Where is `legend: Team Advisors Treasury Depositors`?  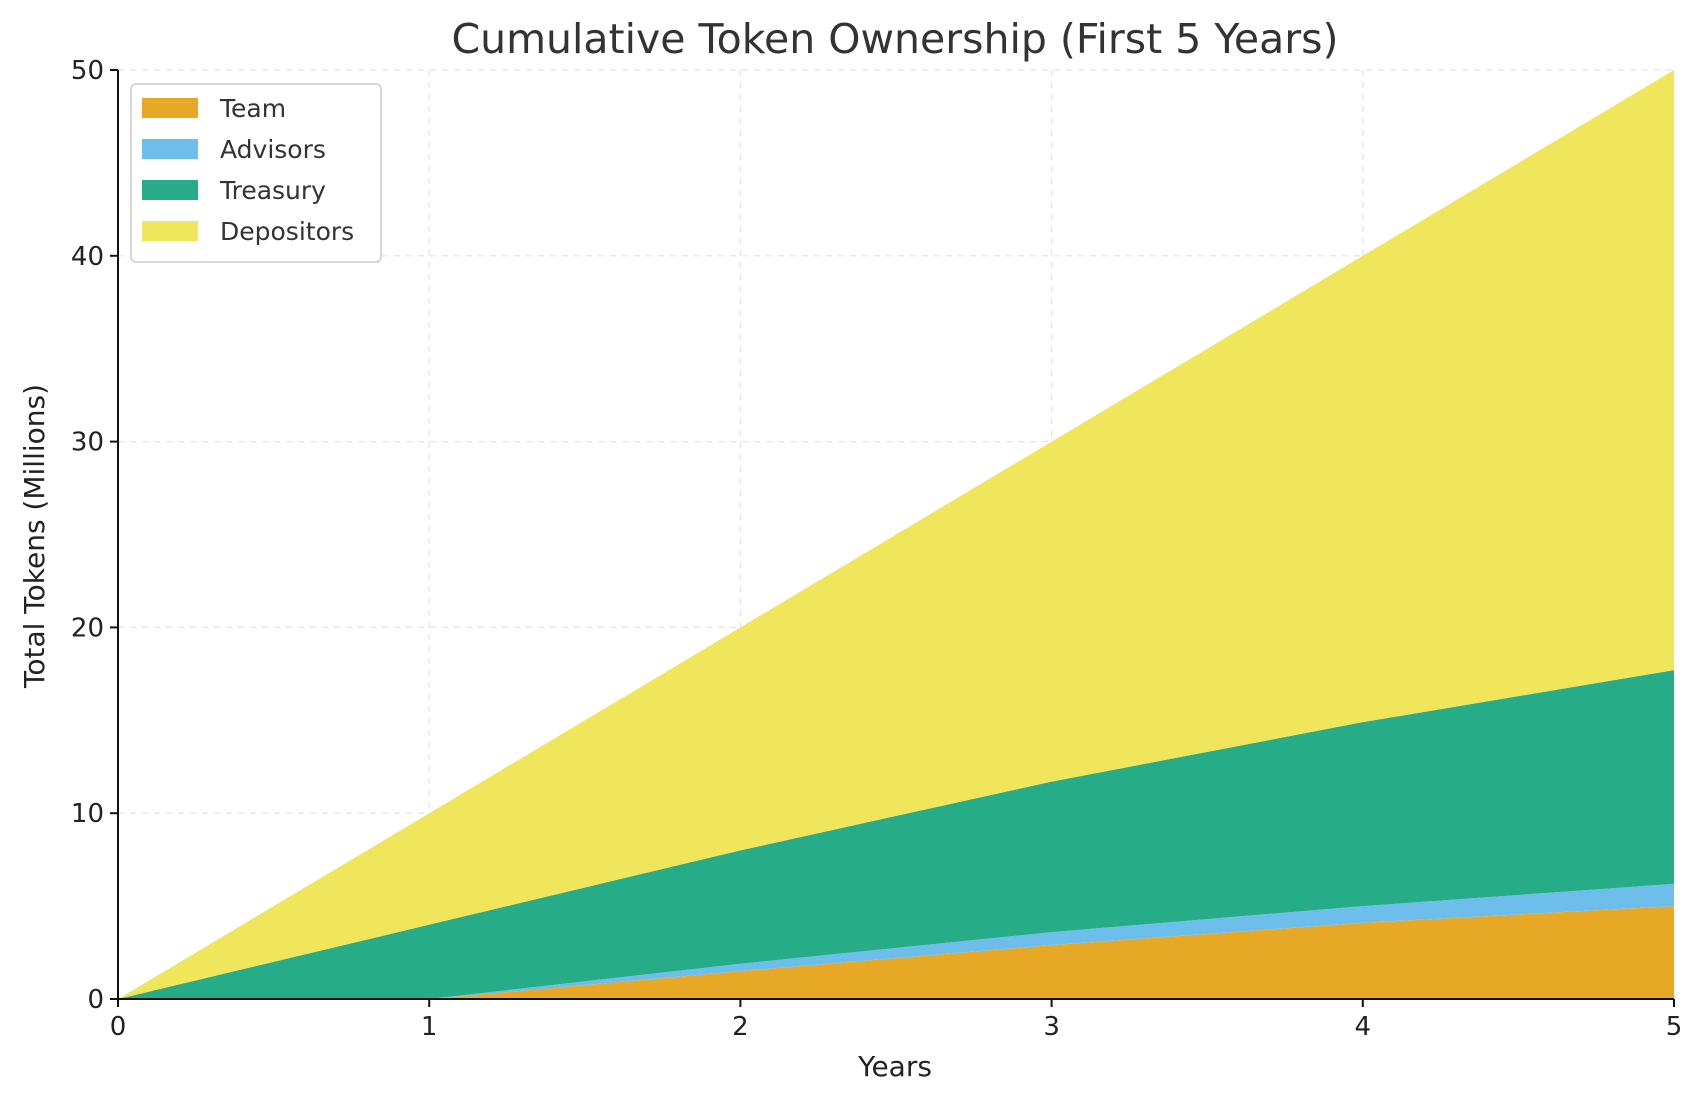
legend: Team Advisors Treasury Depositors is located at coordinates (256, 173).